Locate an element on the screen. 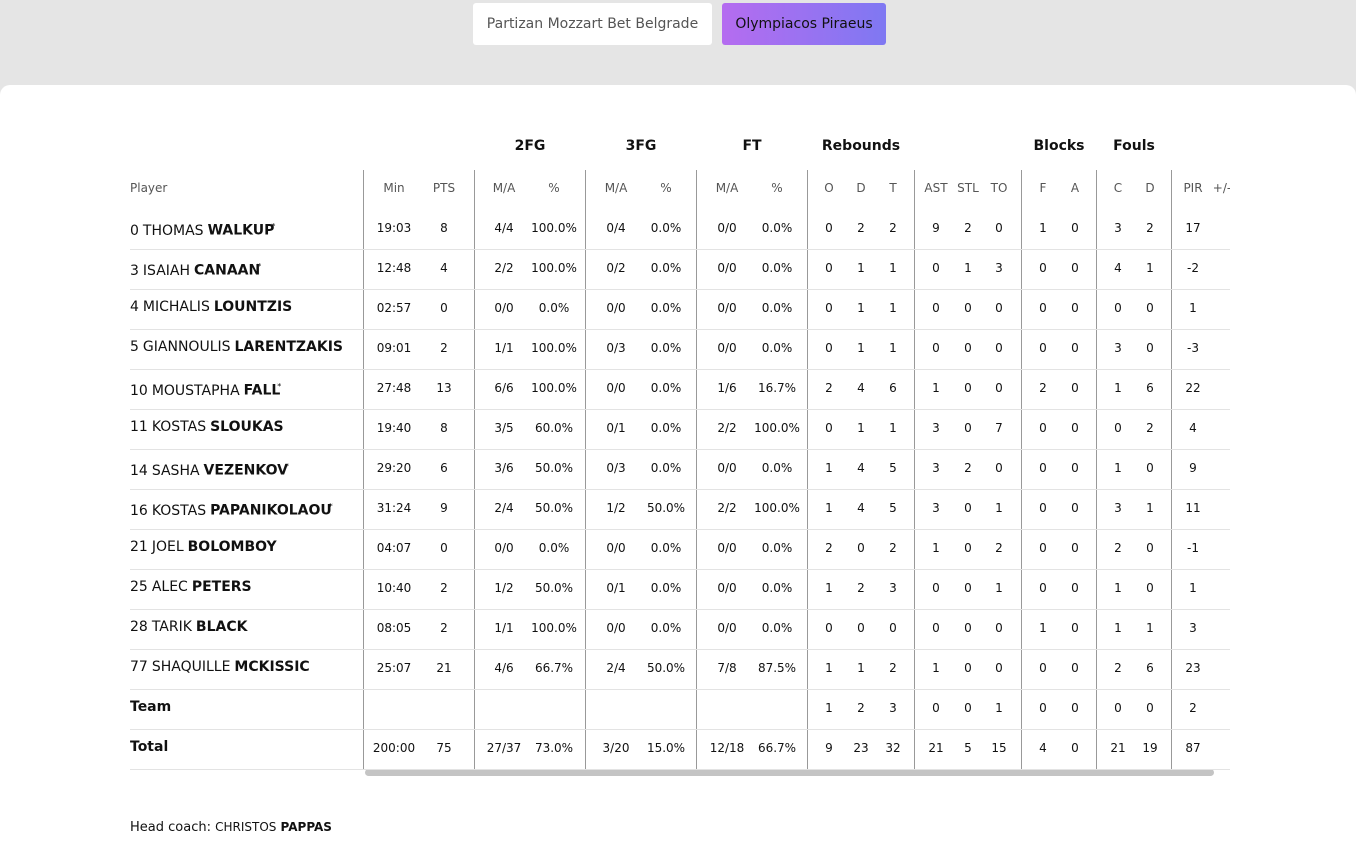  player-first-name: MICHALIS is located at coordinates (176, 307).